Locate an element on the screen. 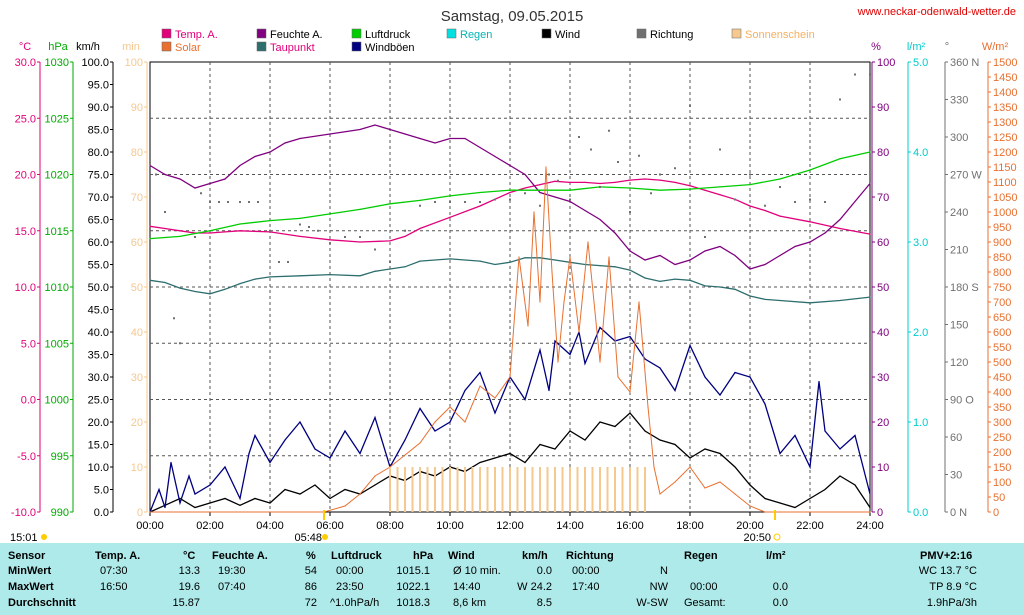 The height and width of the screenshot is (615, 1024). sun-tick-label: 30 is located at coordinates (137, 378).